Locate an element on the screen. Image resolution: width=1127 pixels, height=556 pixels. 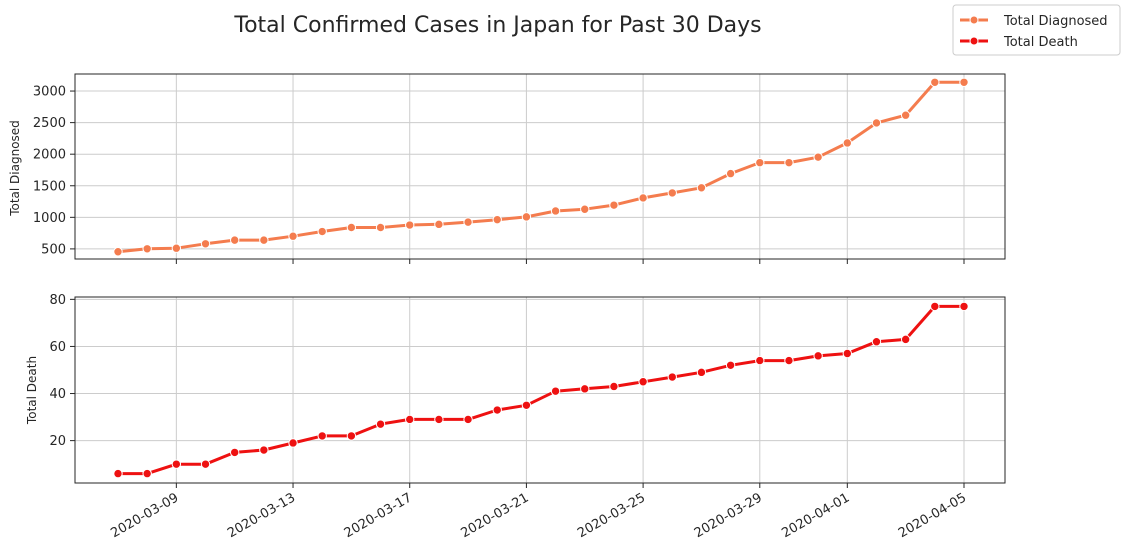
y-tick-label: 1000 is located at coordinates (49, 218).